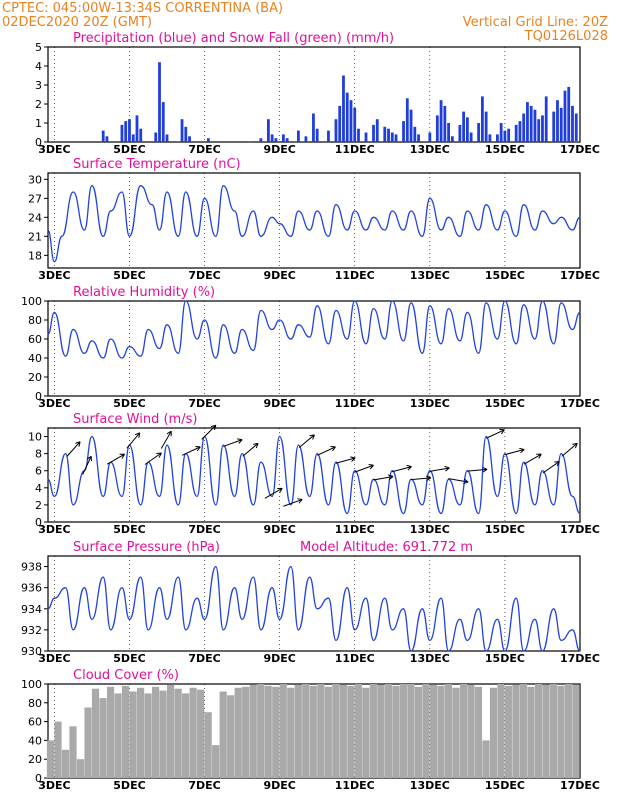 Image resolution: width=618 pixels, height=800 pixels. What do you see at coordinates (38, 85) in the screenshot?
I see `precip-ytick-label: 3` at bounding box center [38, 85].